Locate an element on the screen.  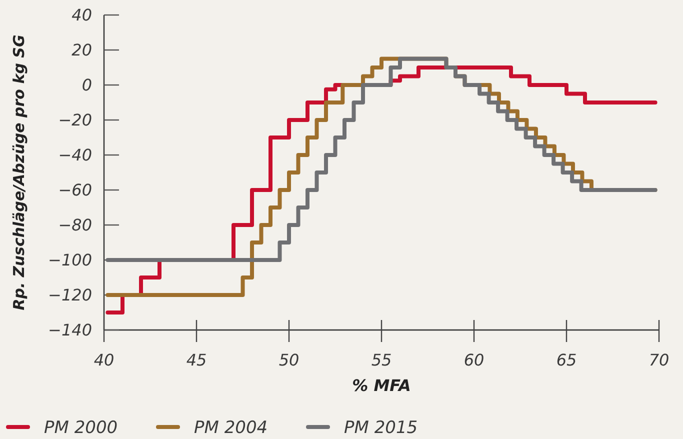
y-tick-label: −80 is located at coordinates (75, 225).